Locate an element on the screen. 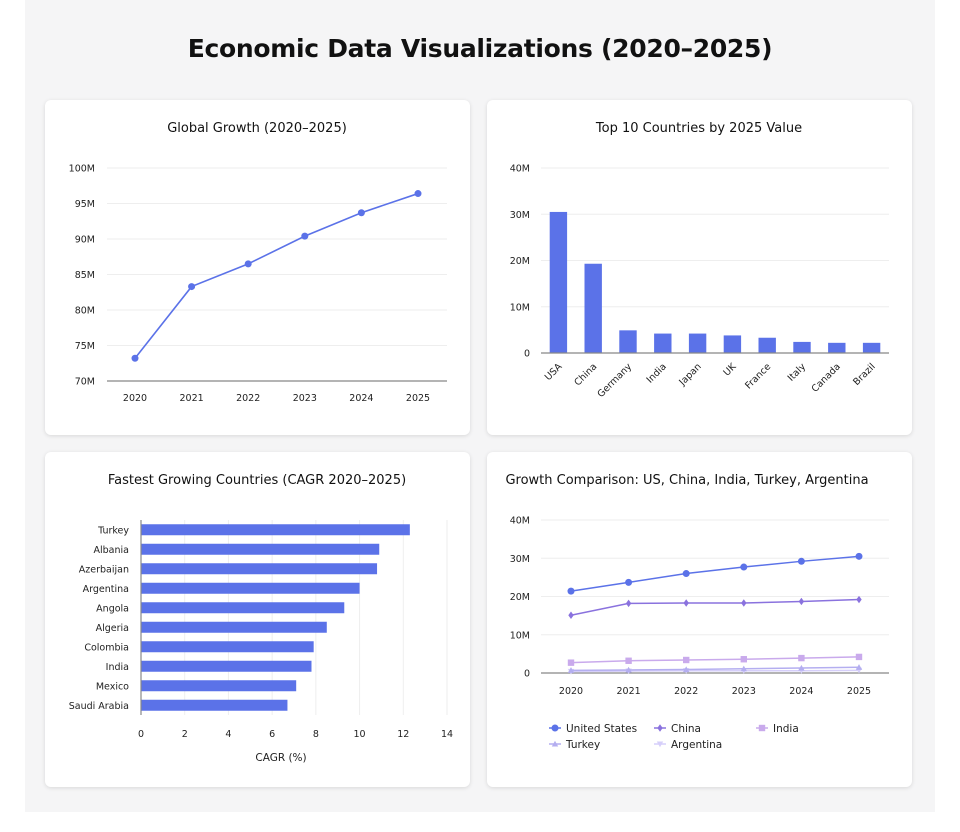  bar-usa is located at coordinates (558, 282).